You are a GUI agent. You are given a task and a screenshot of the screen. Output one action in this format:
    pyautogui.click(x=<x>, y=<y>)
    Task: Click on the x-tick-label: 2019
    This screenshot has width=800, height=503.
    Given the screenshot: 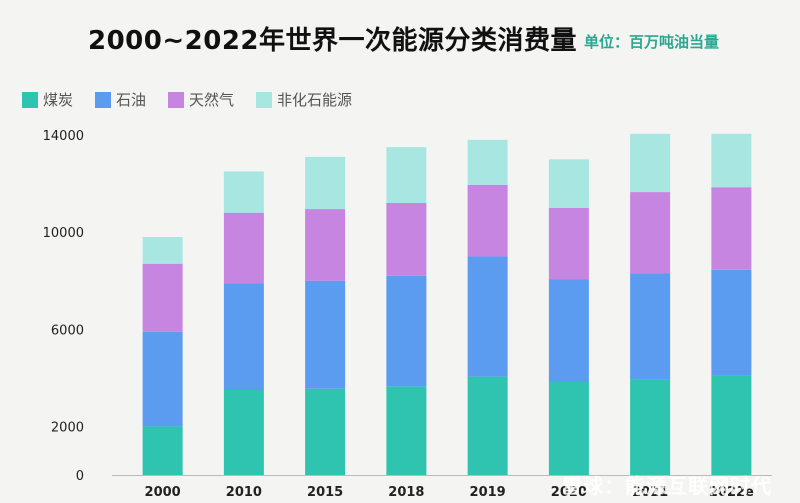 What is the action you would take?
    pyautogui.click(x=488, y=492)
    